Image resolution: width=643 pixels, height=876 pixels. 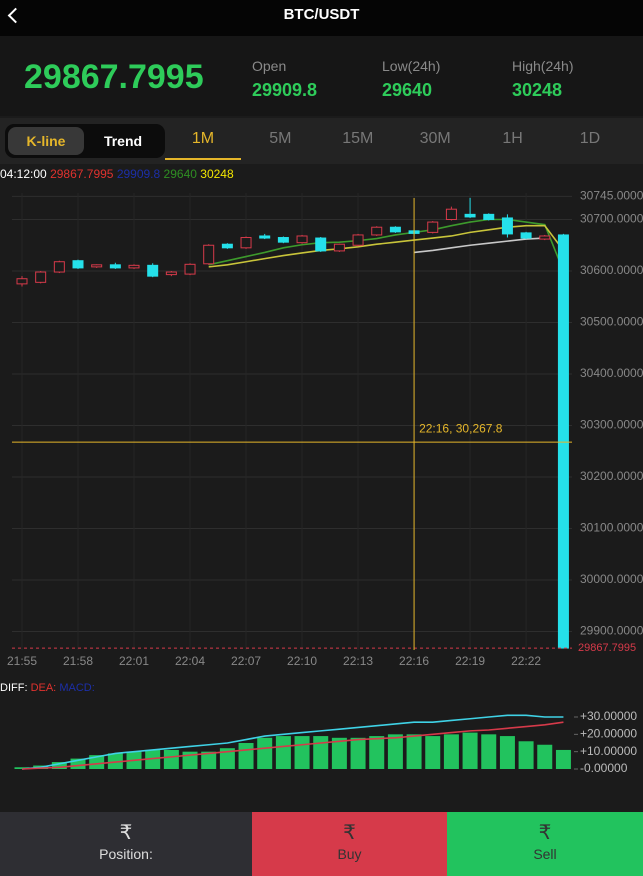 What do you see at coordinates (407, 90) in the screenshot?
I see `stat-value: 29640` at bounding box center [407, 90].